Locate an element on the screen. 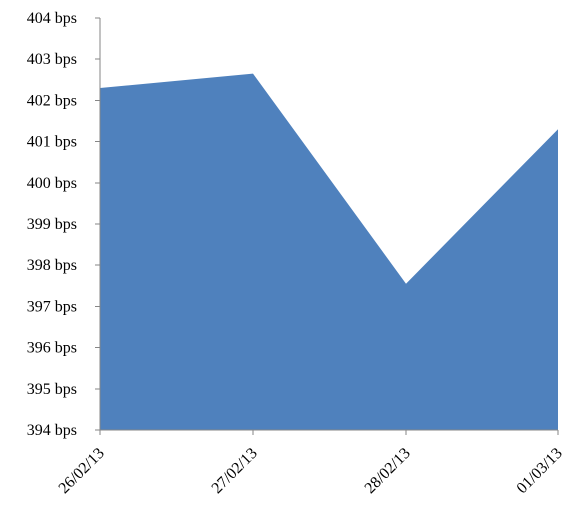 The image size is (564, 521). y-tick-label: 401 bps is located at coordinates (52, 142).